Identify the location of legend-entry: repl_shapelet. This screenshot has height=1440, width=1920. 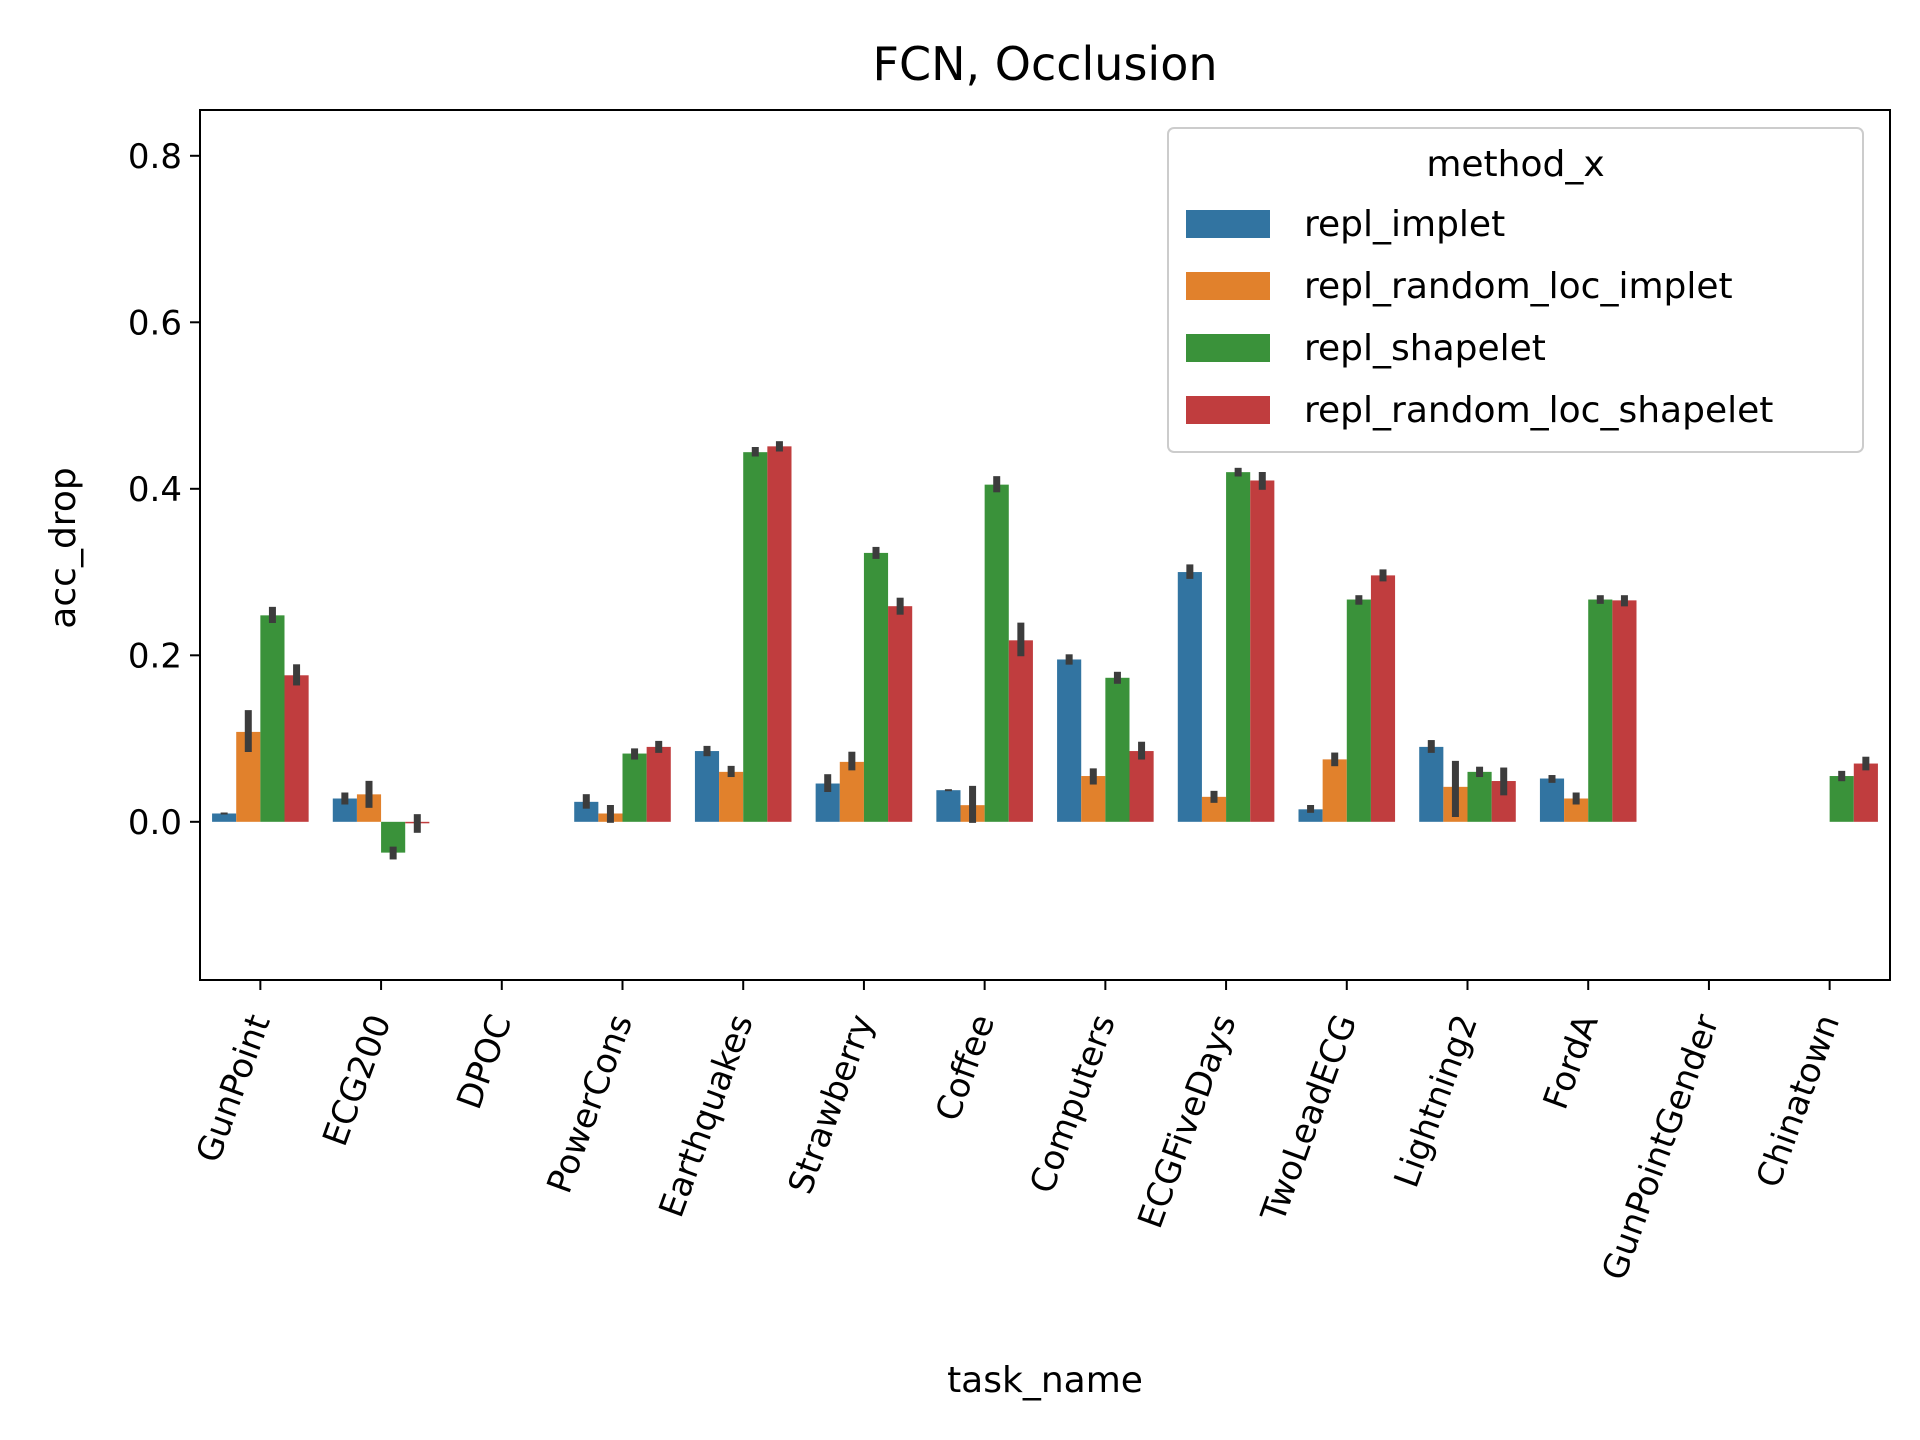
(1425, 348).